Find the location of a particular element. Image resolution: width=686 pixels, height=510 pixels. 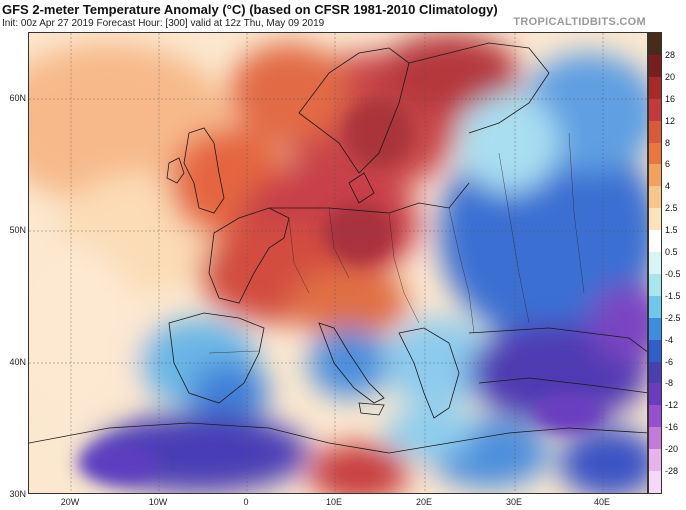

brand-watermark: TROPICALTIDBITS.COM is located at coordinates (579, 22).